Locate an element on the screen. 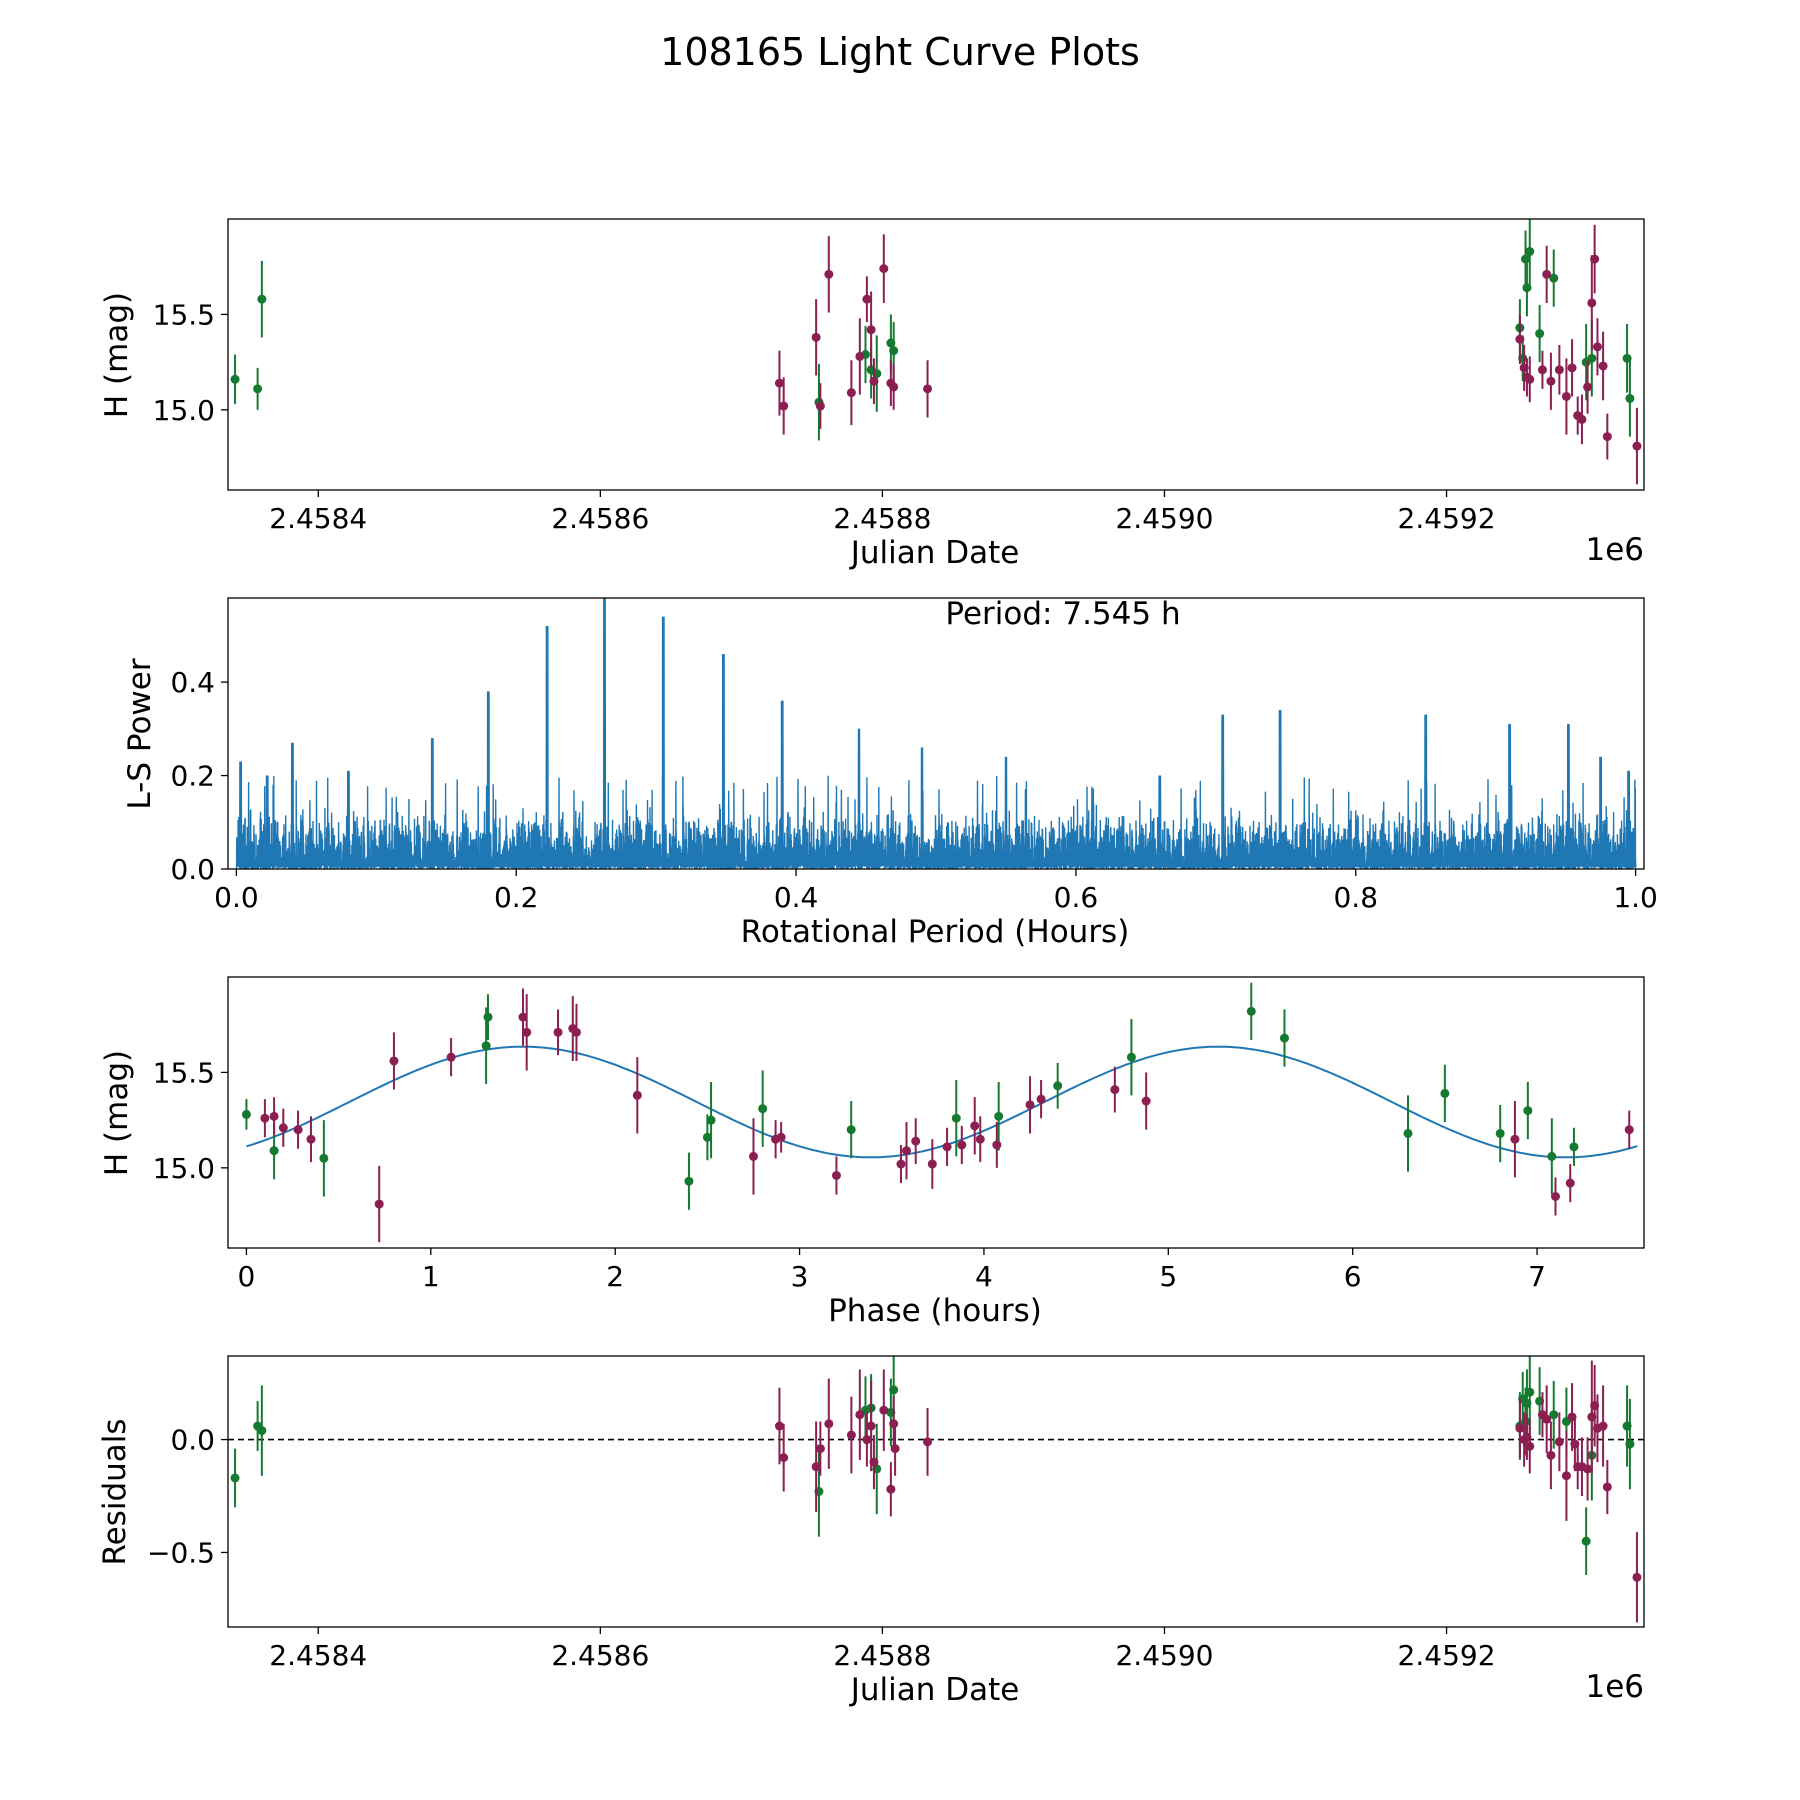  figure-title: 108165 Light Curve Plots is located at coordinates (900, 52).